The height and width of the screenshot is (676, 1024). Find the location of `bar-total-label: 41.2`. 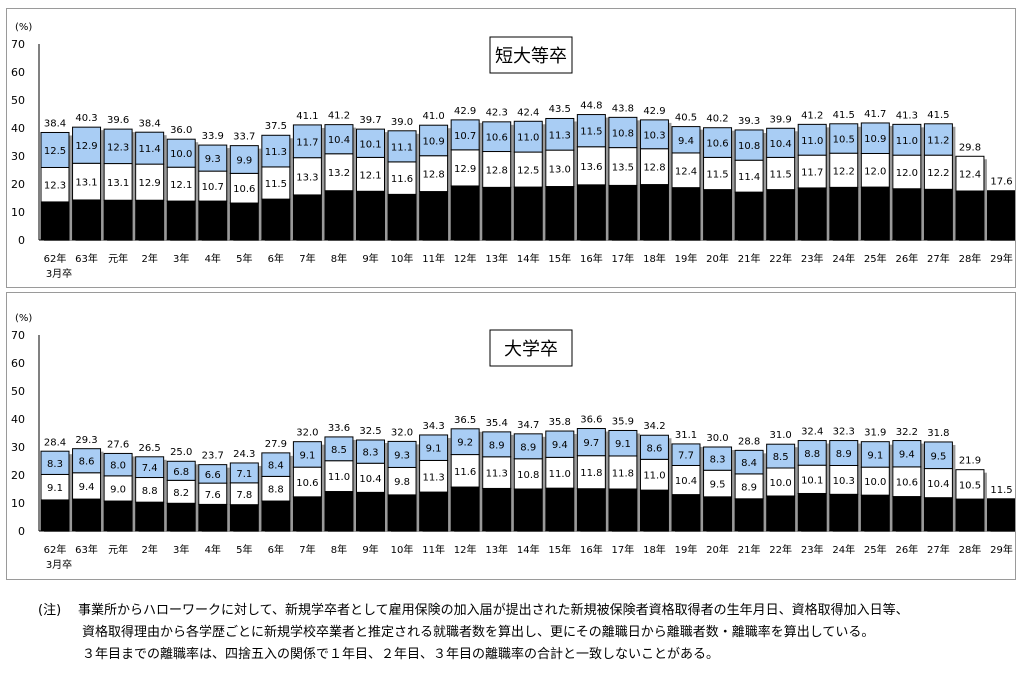

bar-total-label: 41.2 is located at coordinates (339, 116).